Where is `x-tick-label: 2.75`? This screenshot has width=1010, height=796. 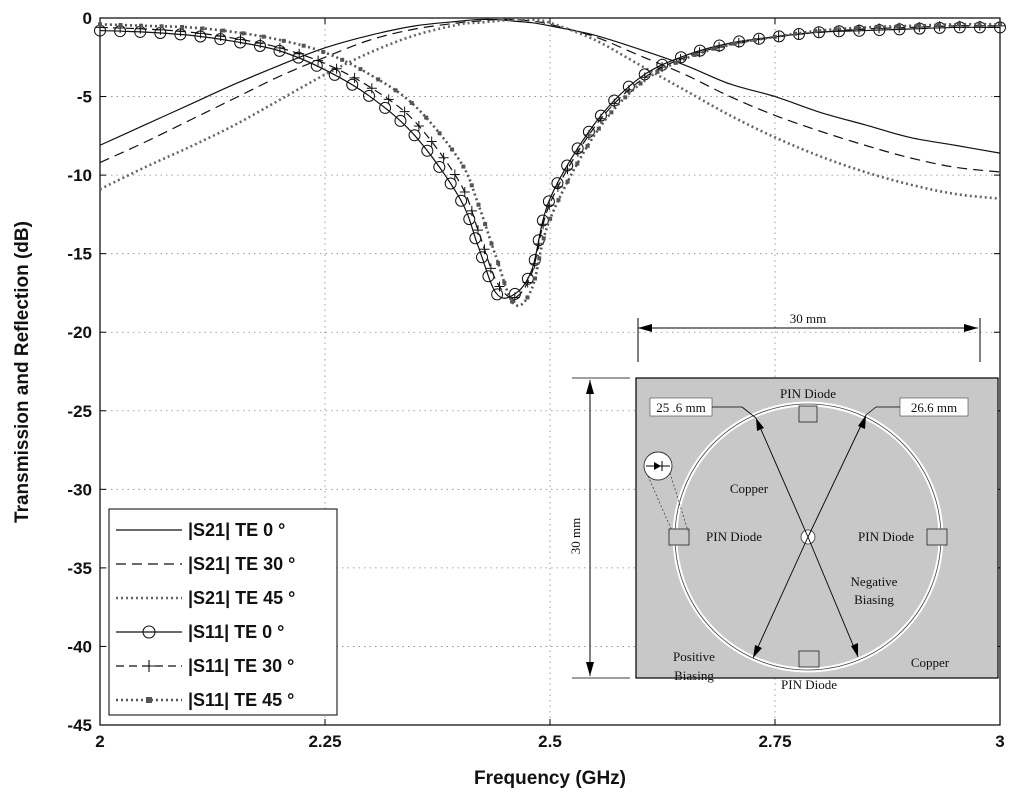 x-tick-label: 2.75 is located at coordinates (774, 741).